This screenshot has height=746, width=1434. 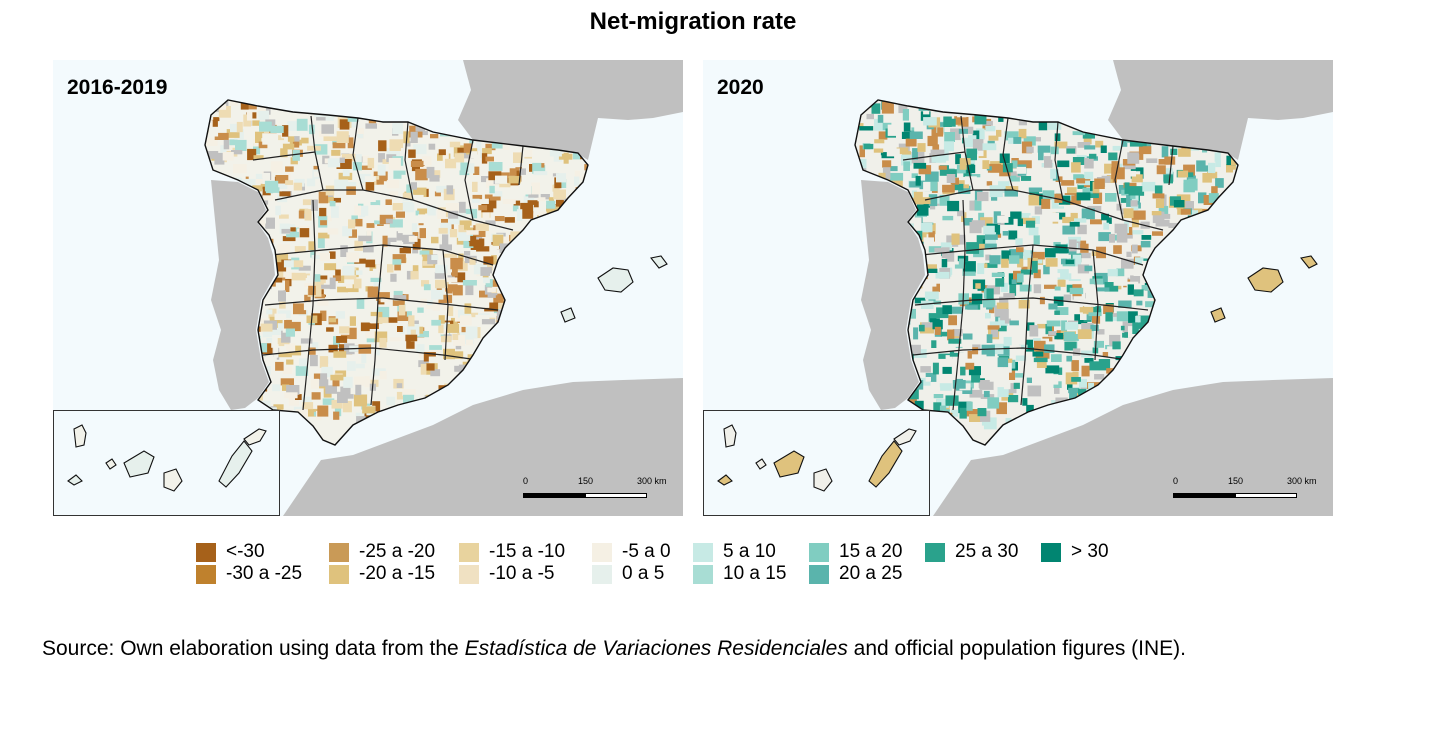 What do you see at coordinates (615, 280) in the screenshot?
I see `balearic-island` at bounding box center [615, 280].